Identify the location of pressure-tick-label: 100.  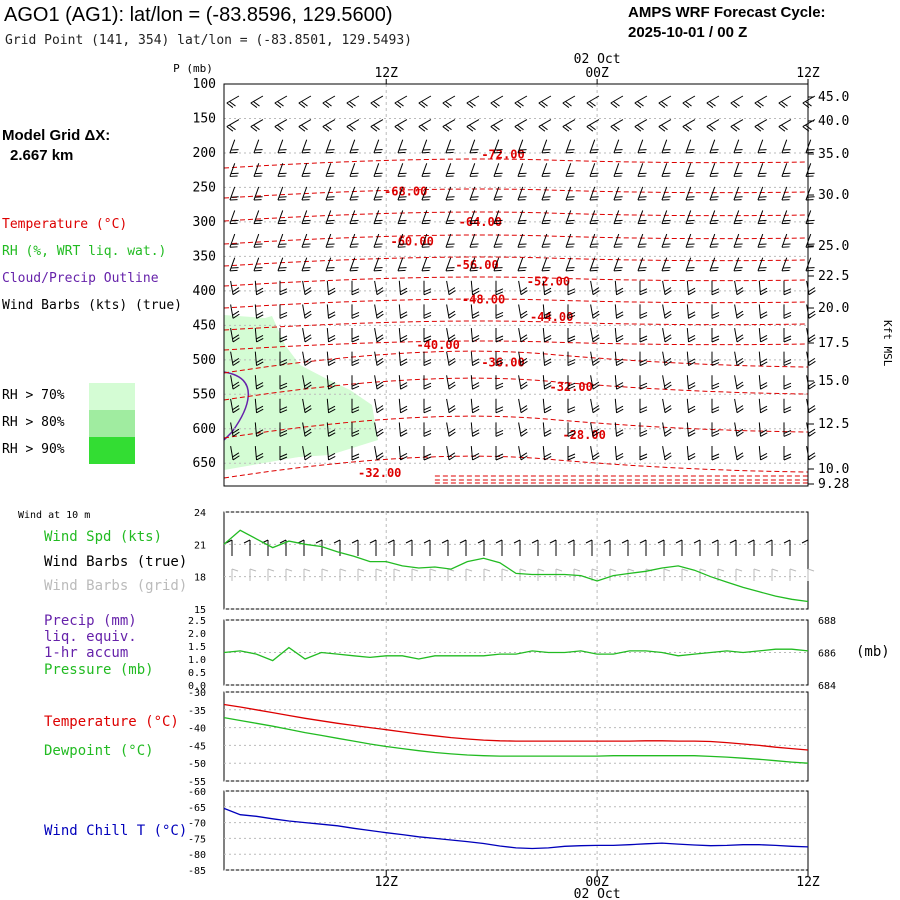
(204, 84).